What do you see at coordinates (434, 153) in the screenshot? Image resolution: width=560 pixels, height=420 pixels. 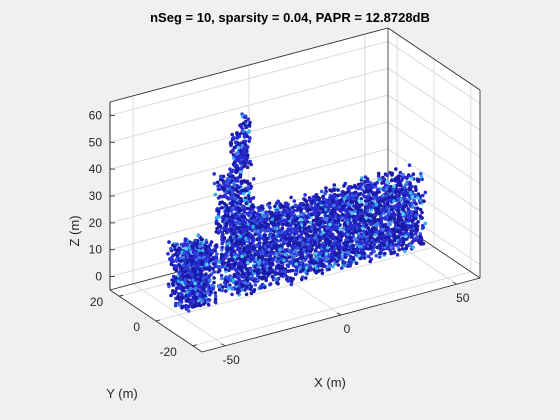 I see `grid-line-z` at bounding box center [434, 153].